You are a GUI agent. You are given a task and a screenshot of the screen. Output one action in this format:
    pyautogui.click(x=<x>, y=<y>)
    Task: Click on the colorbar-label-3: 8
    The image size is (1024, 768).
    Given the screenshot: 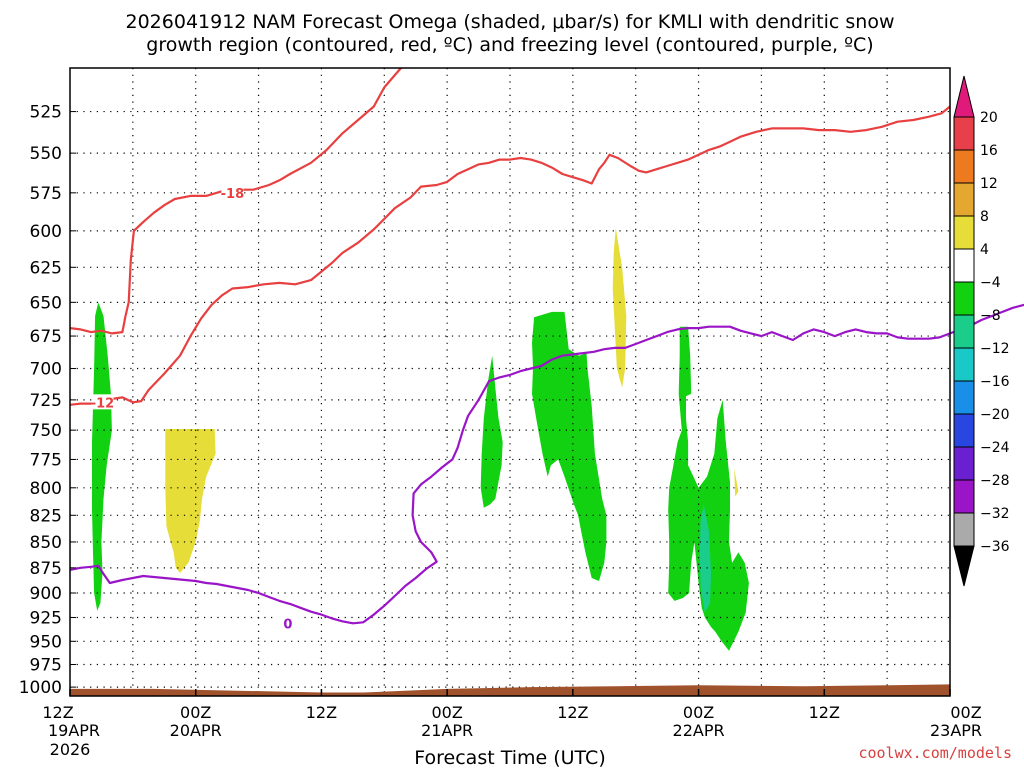 What is the action you would take?
    pyautogui.click(x=984, y=217)
    